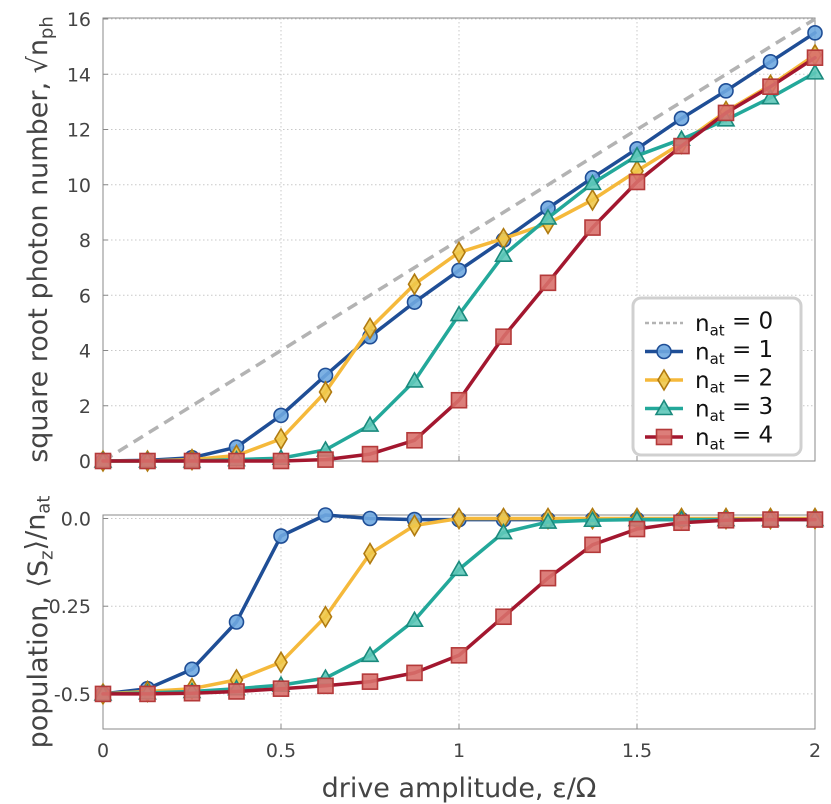  Describe the element at coordinates (709, 381) in the screenshot. I see `legend-item-n-at-2: nat = 2` at that location.